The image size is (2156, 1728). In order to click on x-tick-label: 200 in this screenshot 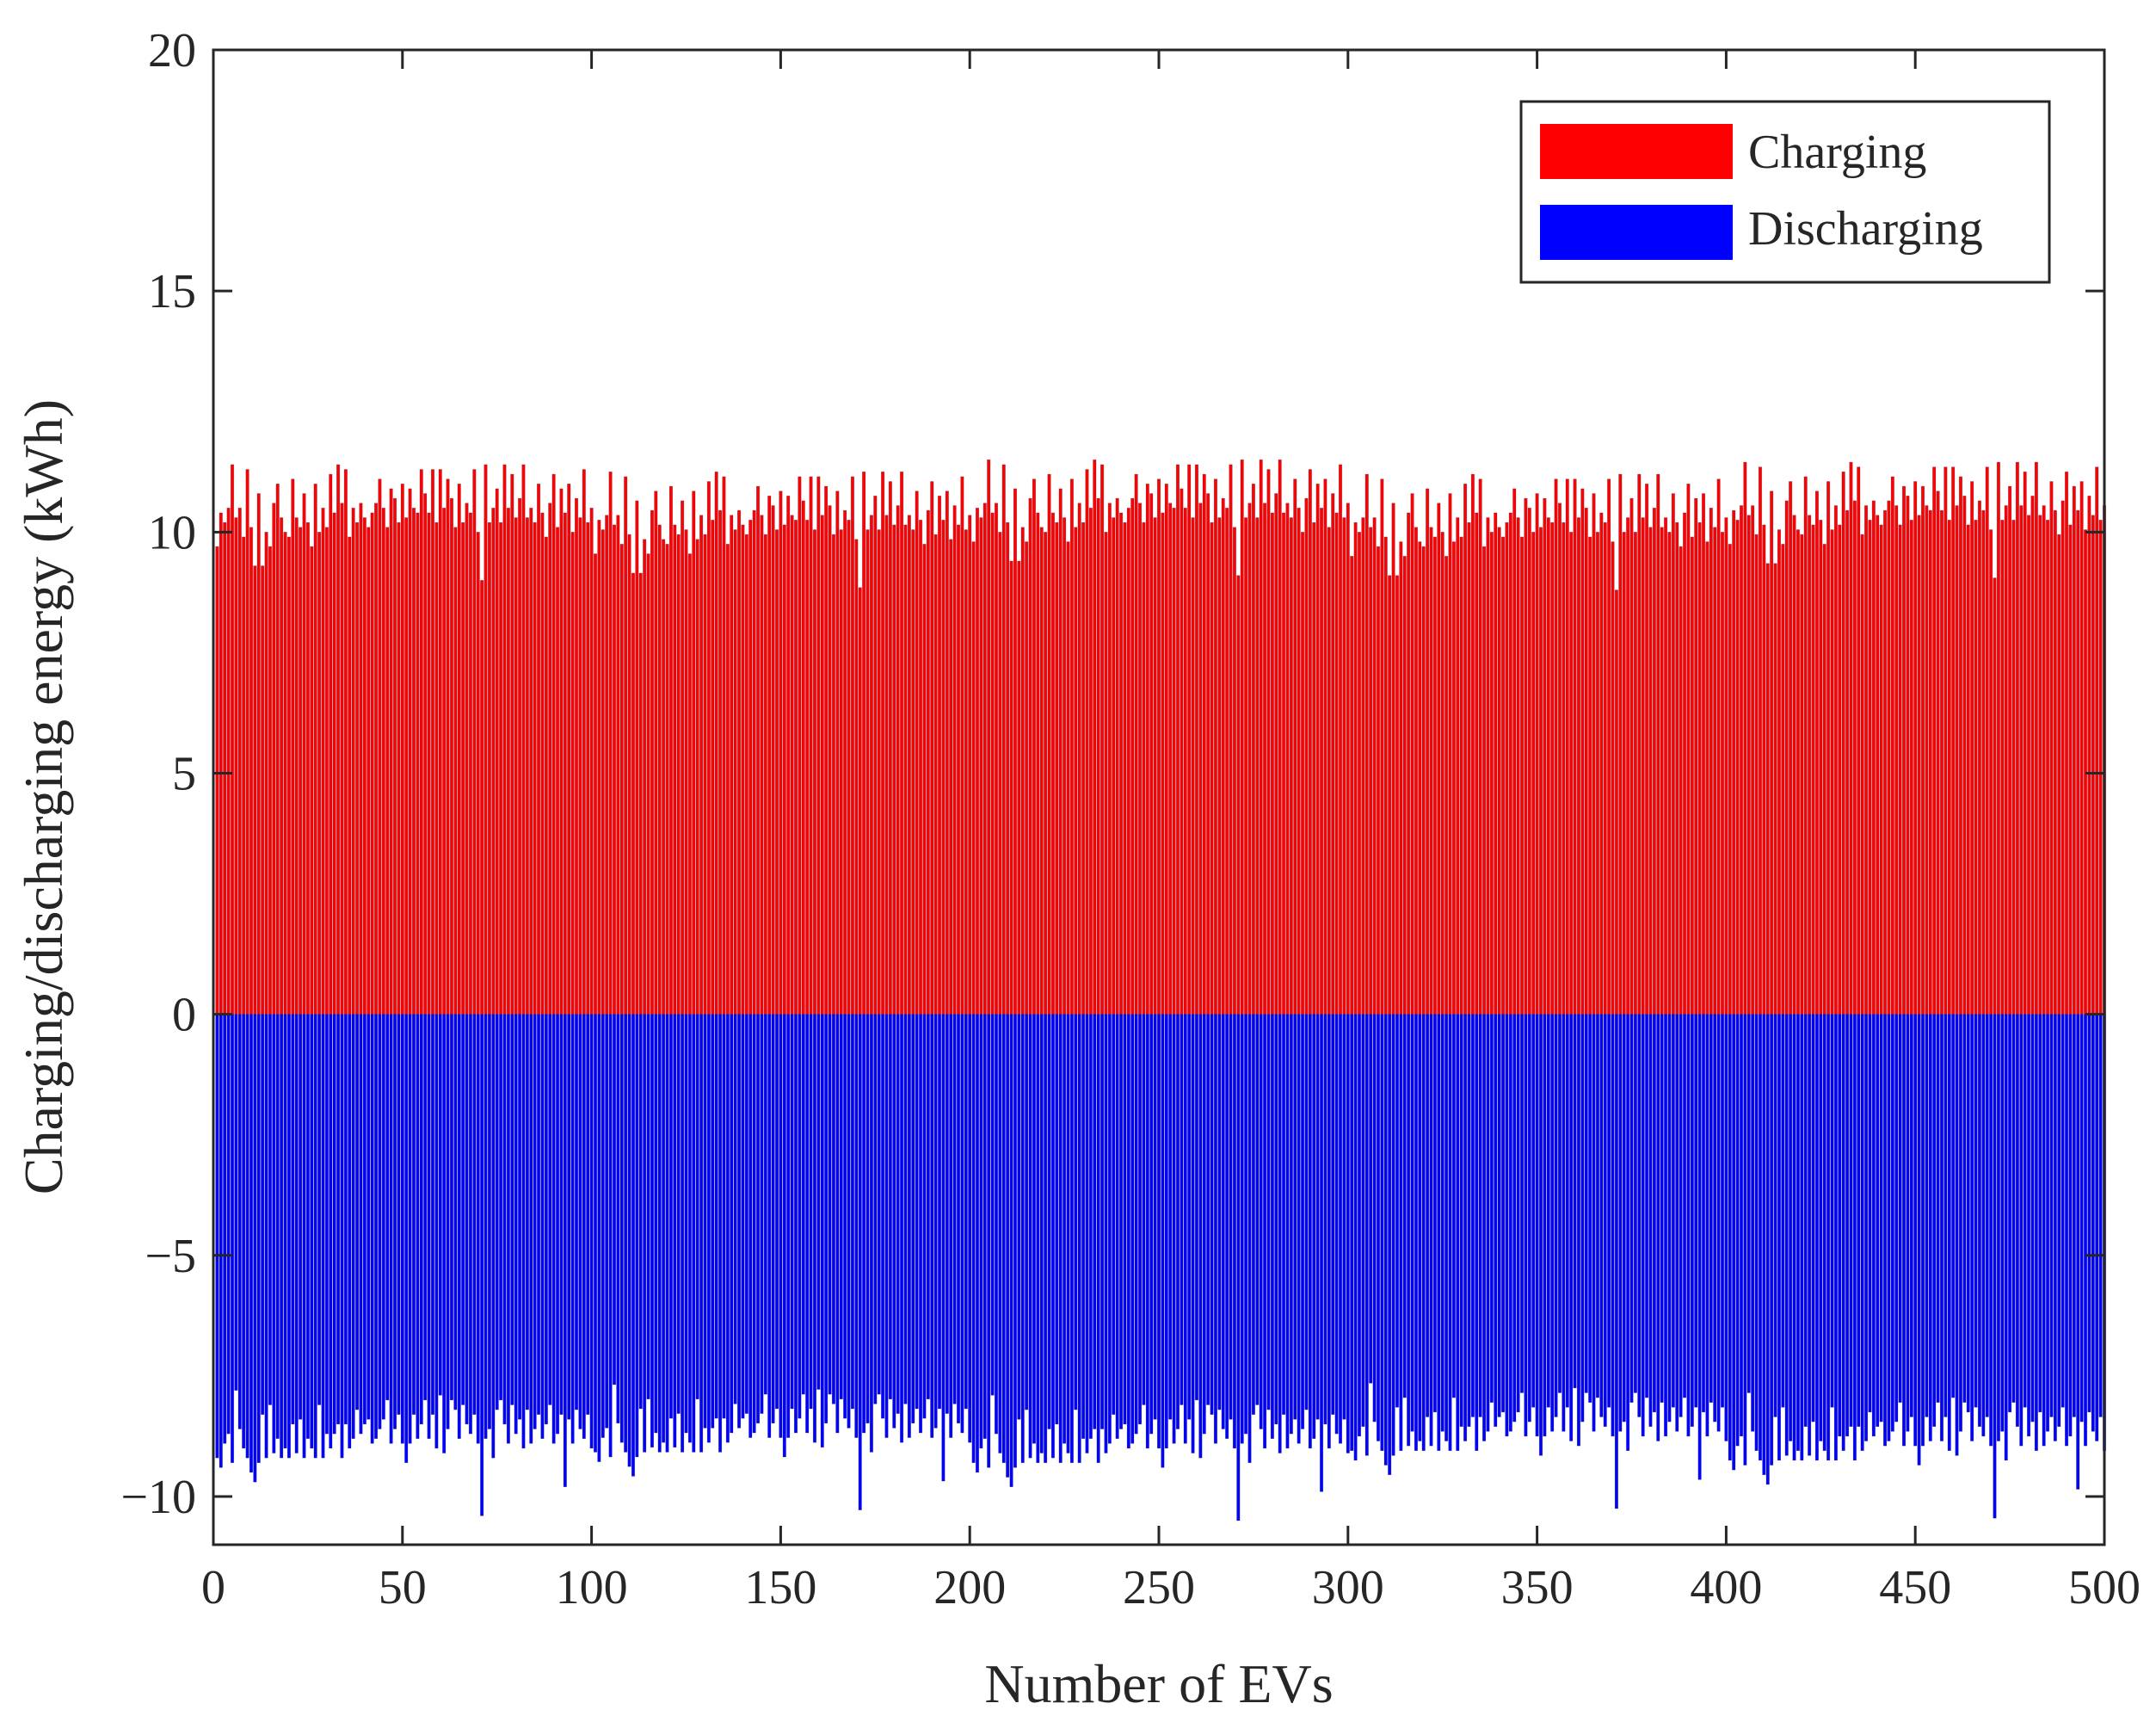, I will do `click(970, 1587)`.